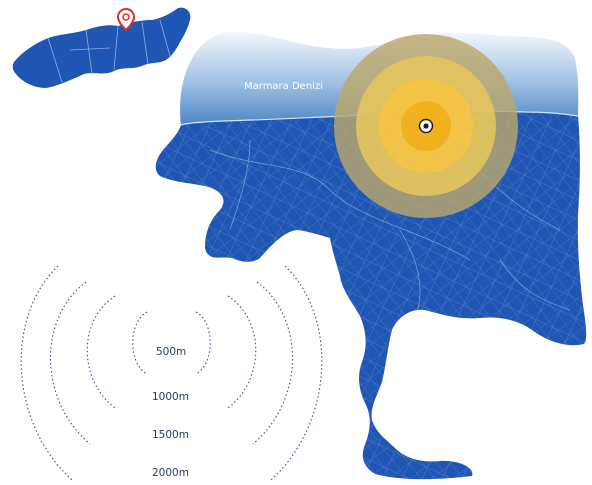 This screenshot has height=485, width=592. I want to click on inset-map, so click(101, 47).